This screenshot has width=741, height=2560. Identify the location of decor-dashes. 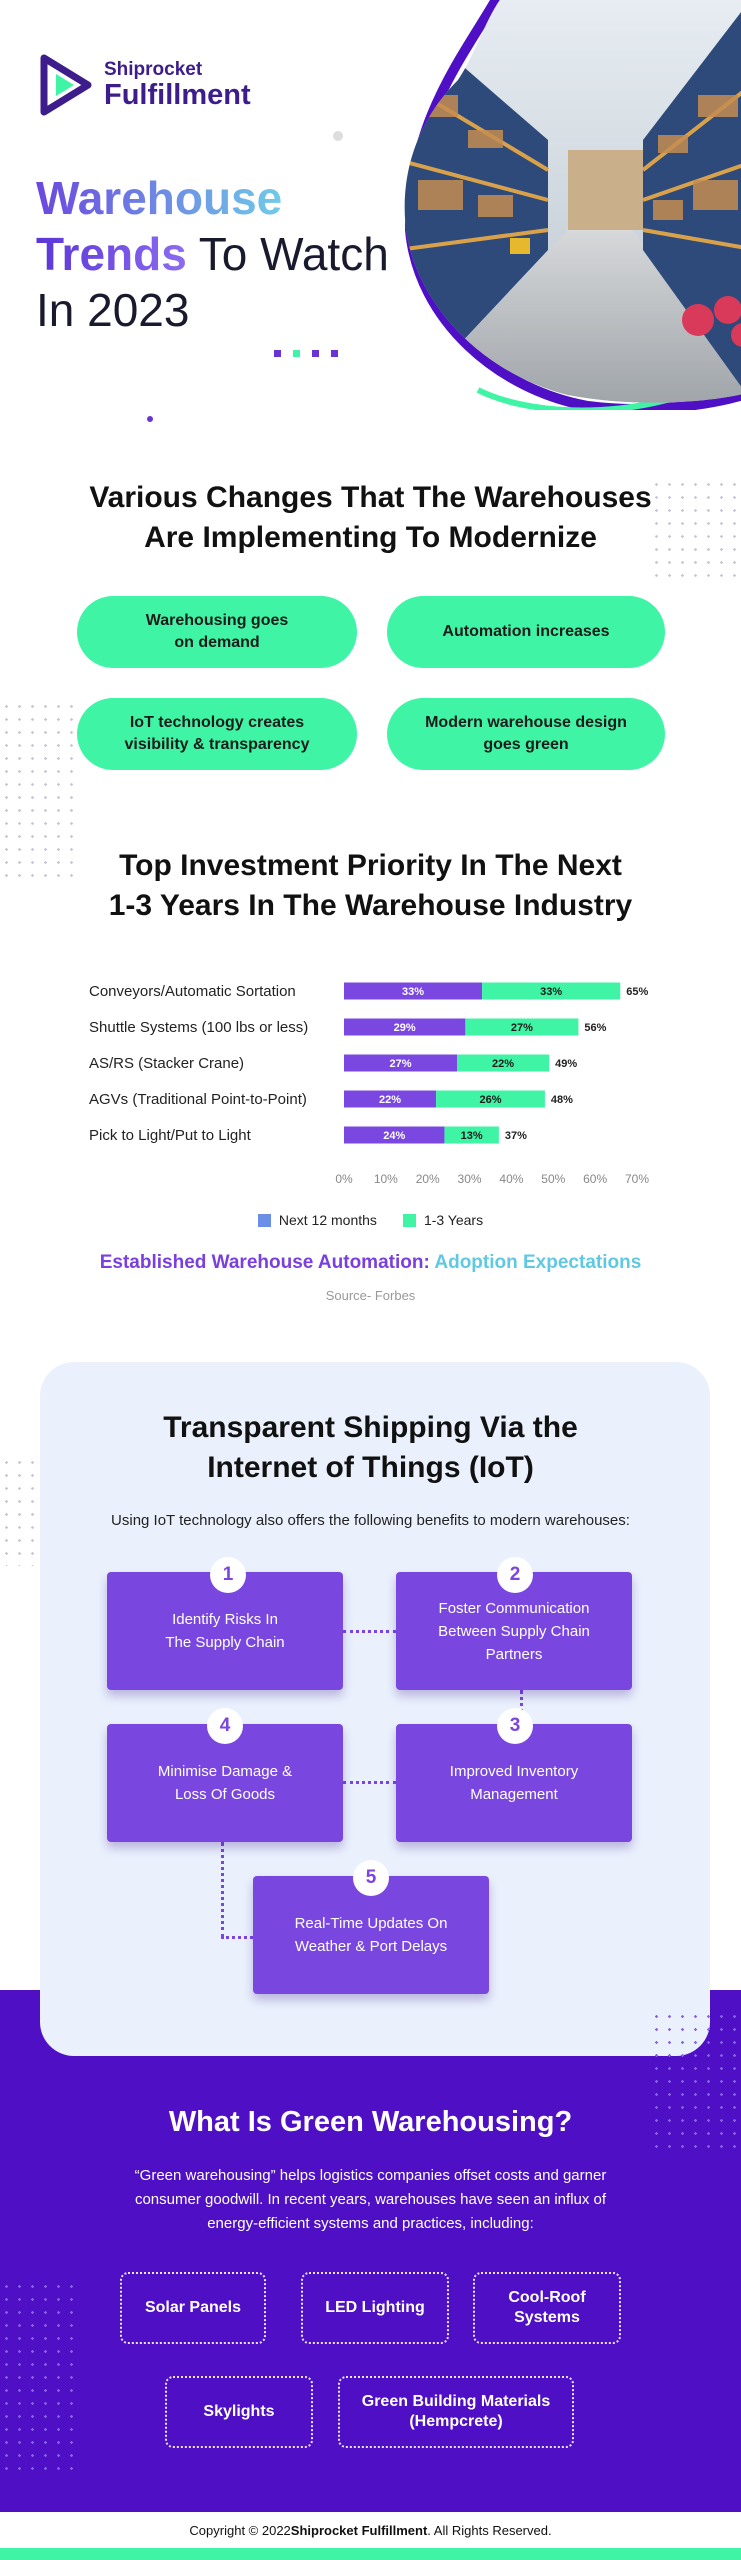
(306, 353).